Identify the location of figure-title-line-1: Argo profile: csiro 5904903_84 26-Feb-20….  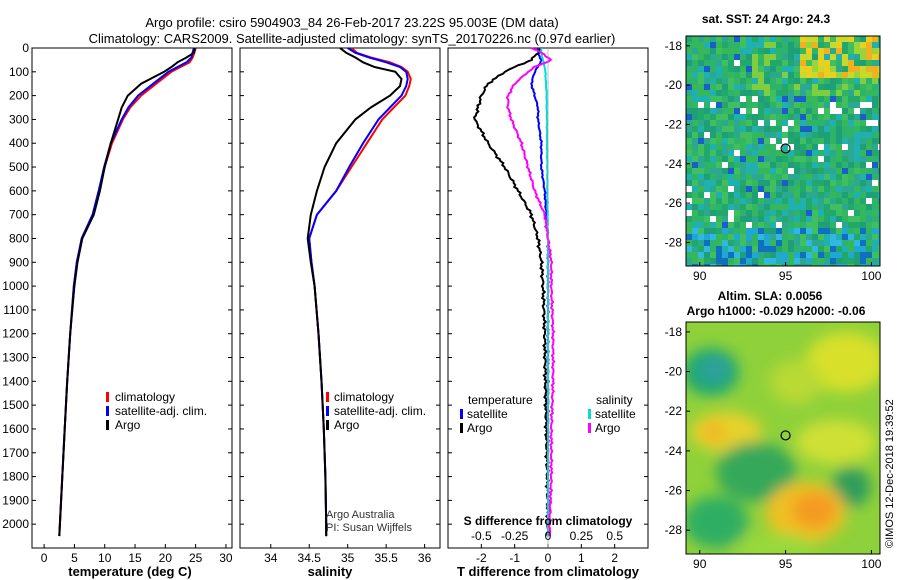
(351, 22).